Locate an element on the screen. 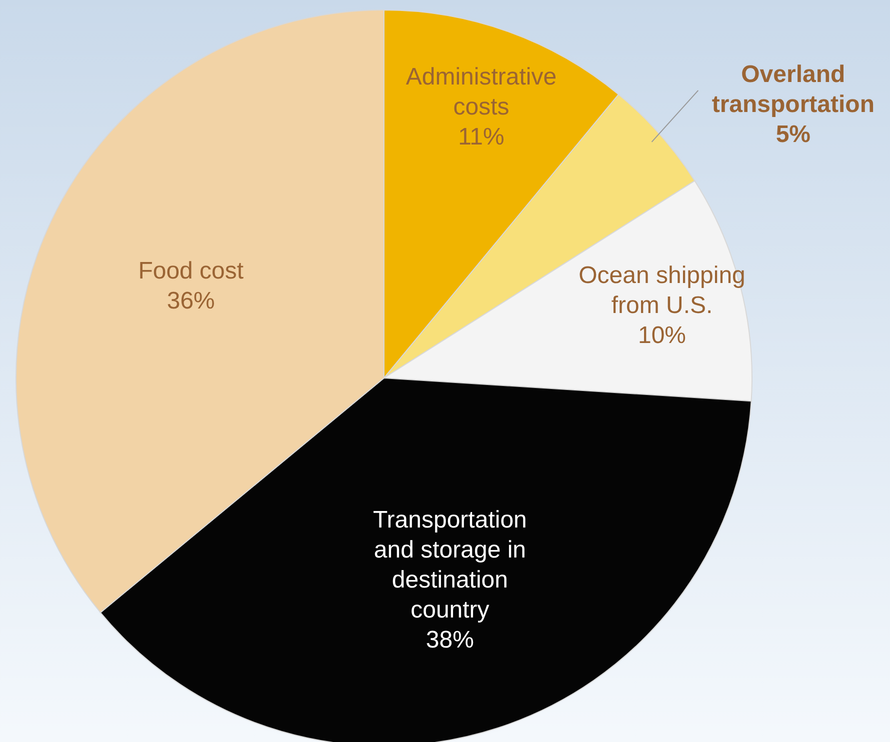  slice-label: Food cost is located at coordinates (191, 270).